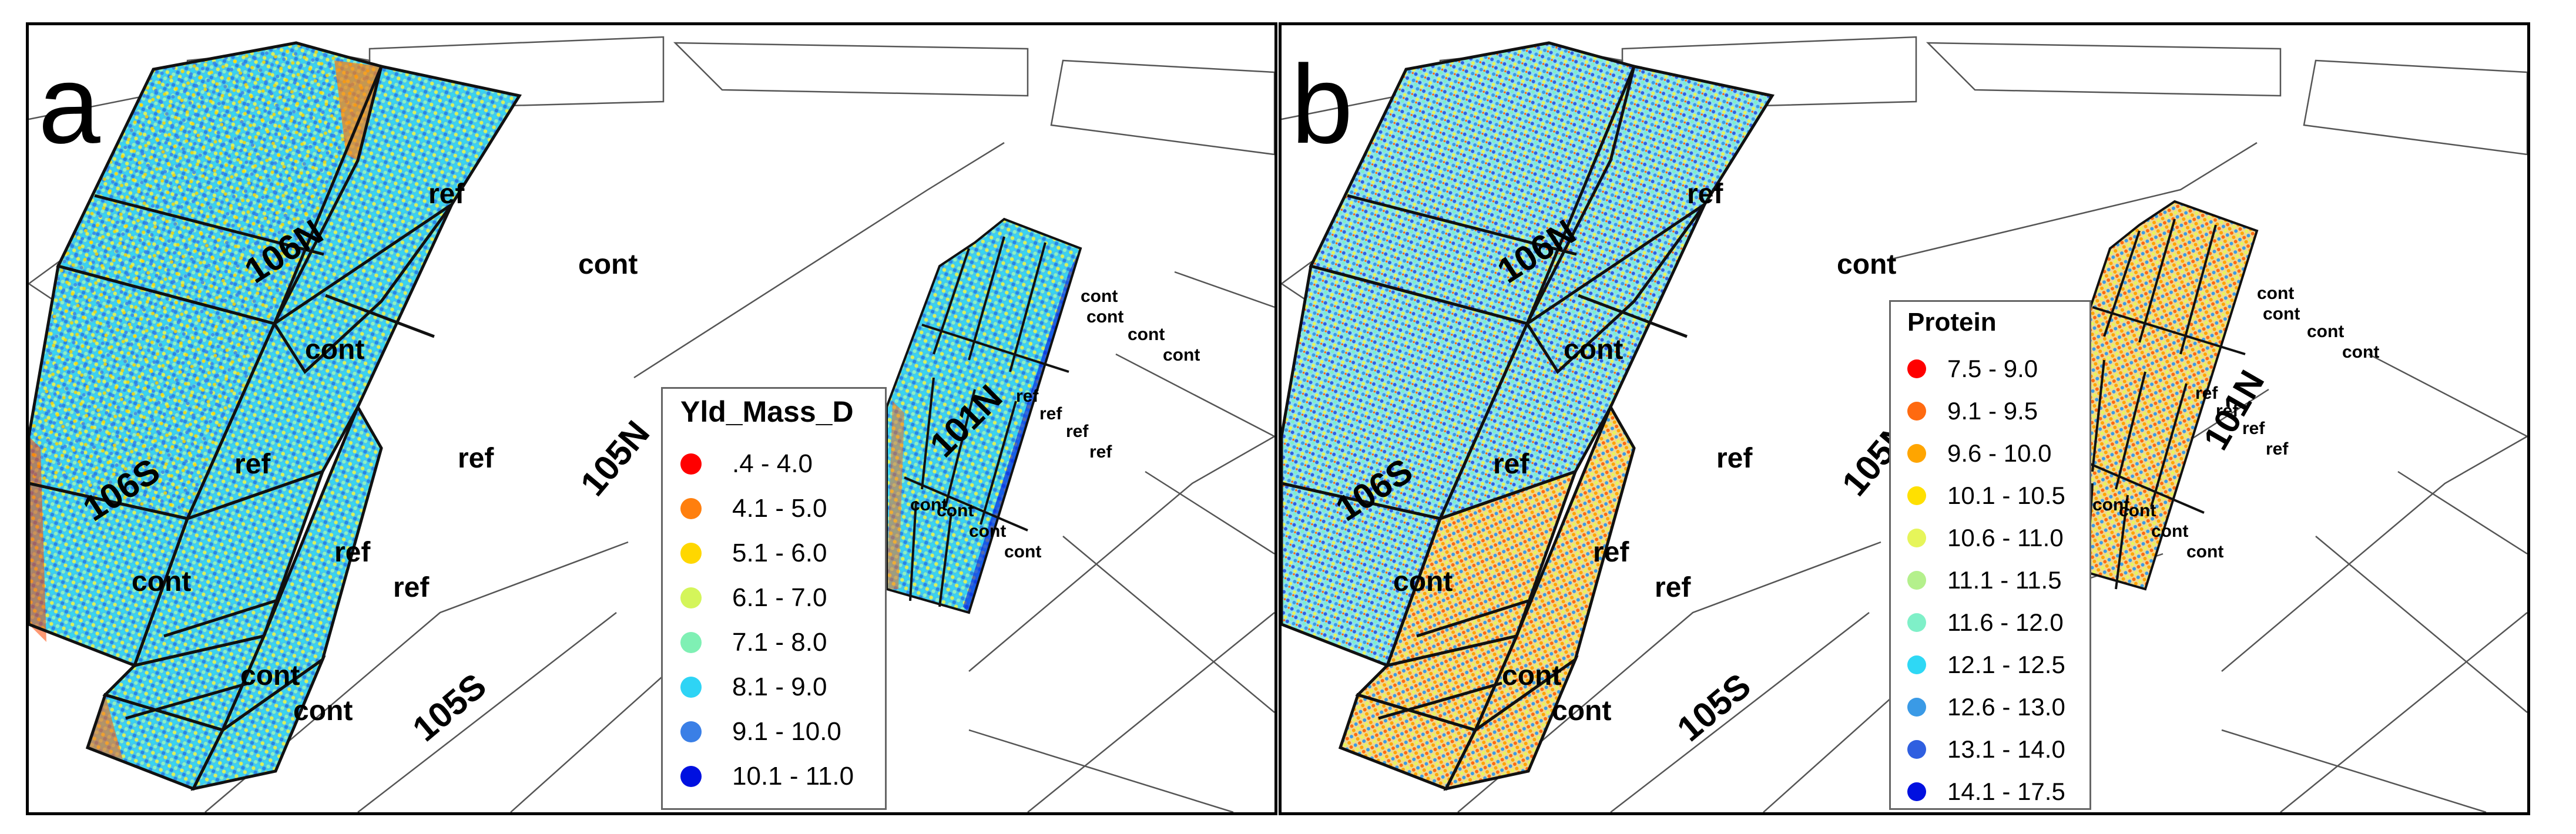 The image size is (2576, 834). What do you see at coordinates (1993, 369) in the screenshot?
I see `legend-item-label: 7.5 - 9.0` at bounding box center [1993, 369].